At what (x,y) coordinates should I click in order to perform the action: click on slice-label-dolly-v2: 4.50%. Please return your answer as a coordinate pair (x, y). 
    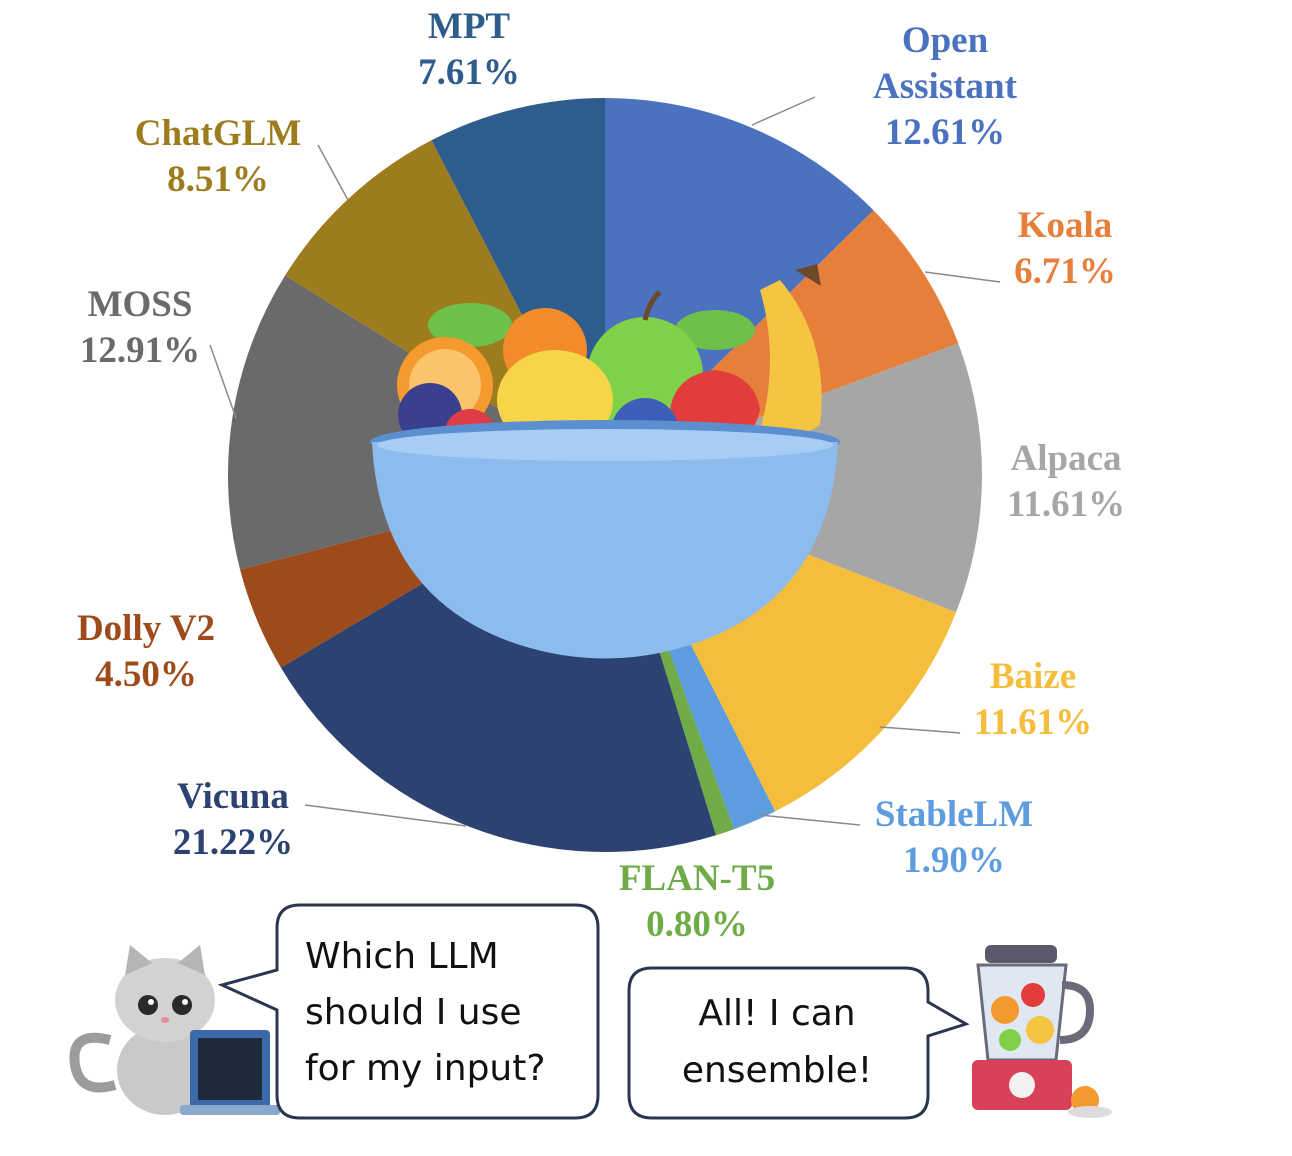
    Looking at the image, I should click on (146, 674).